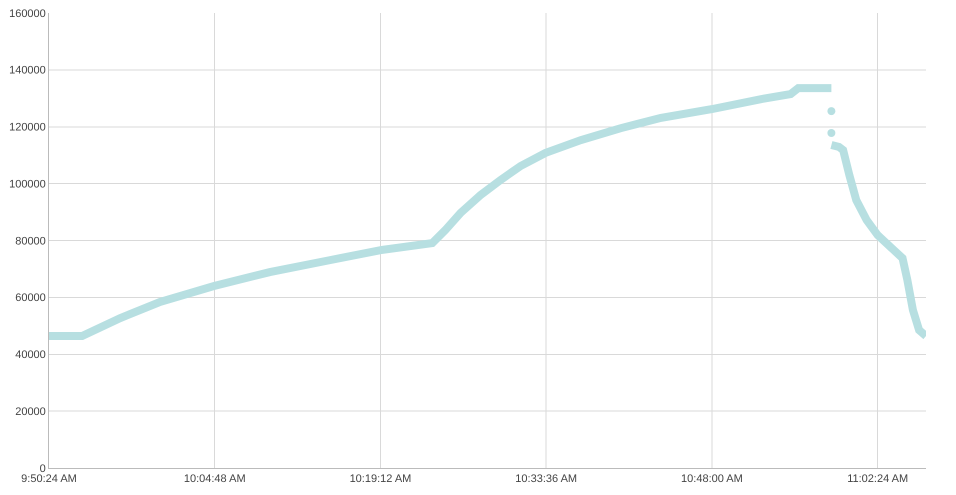 The height and width of the screenshot is (495, 956). Describe the element at coordinates (215, 479) in the screenshot. I see `x-tick-label: 10:04:48 AM` at that location.